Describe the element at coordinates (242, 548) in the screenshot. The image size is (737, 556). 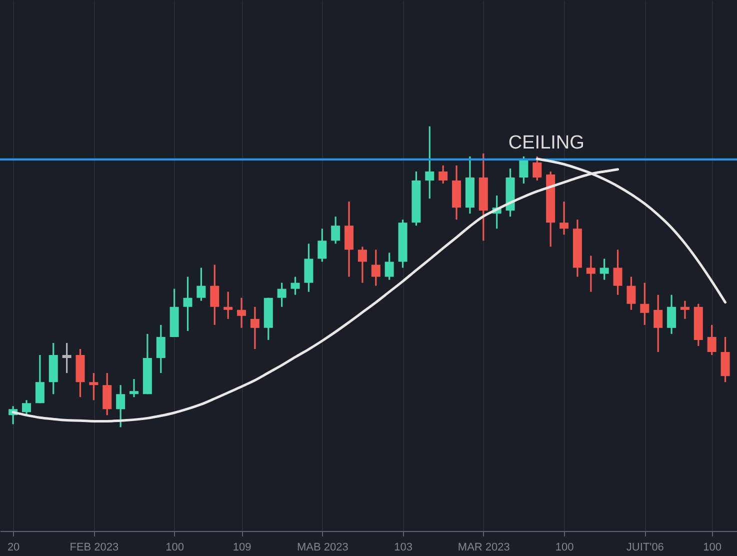
I see `x-tick-label: 109` at that location.